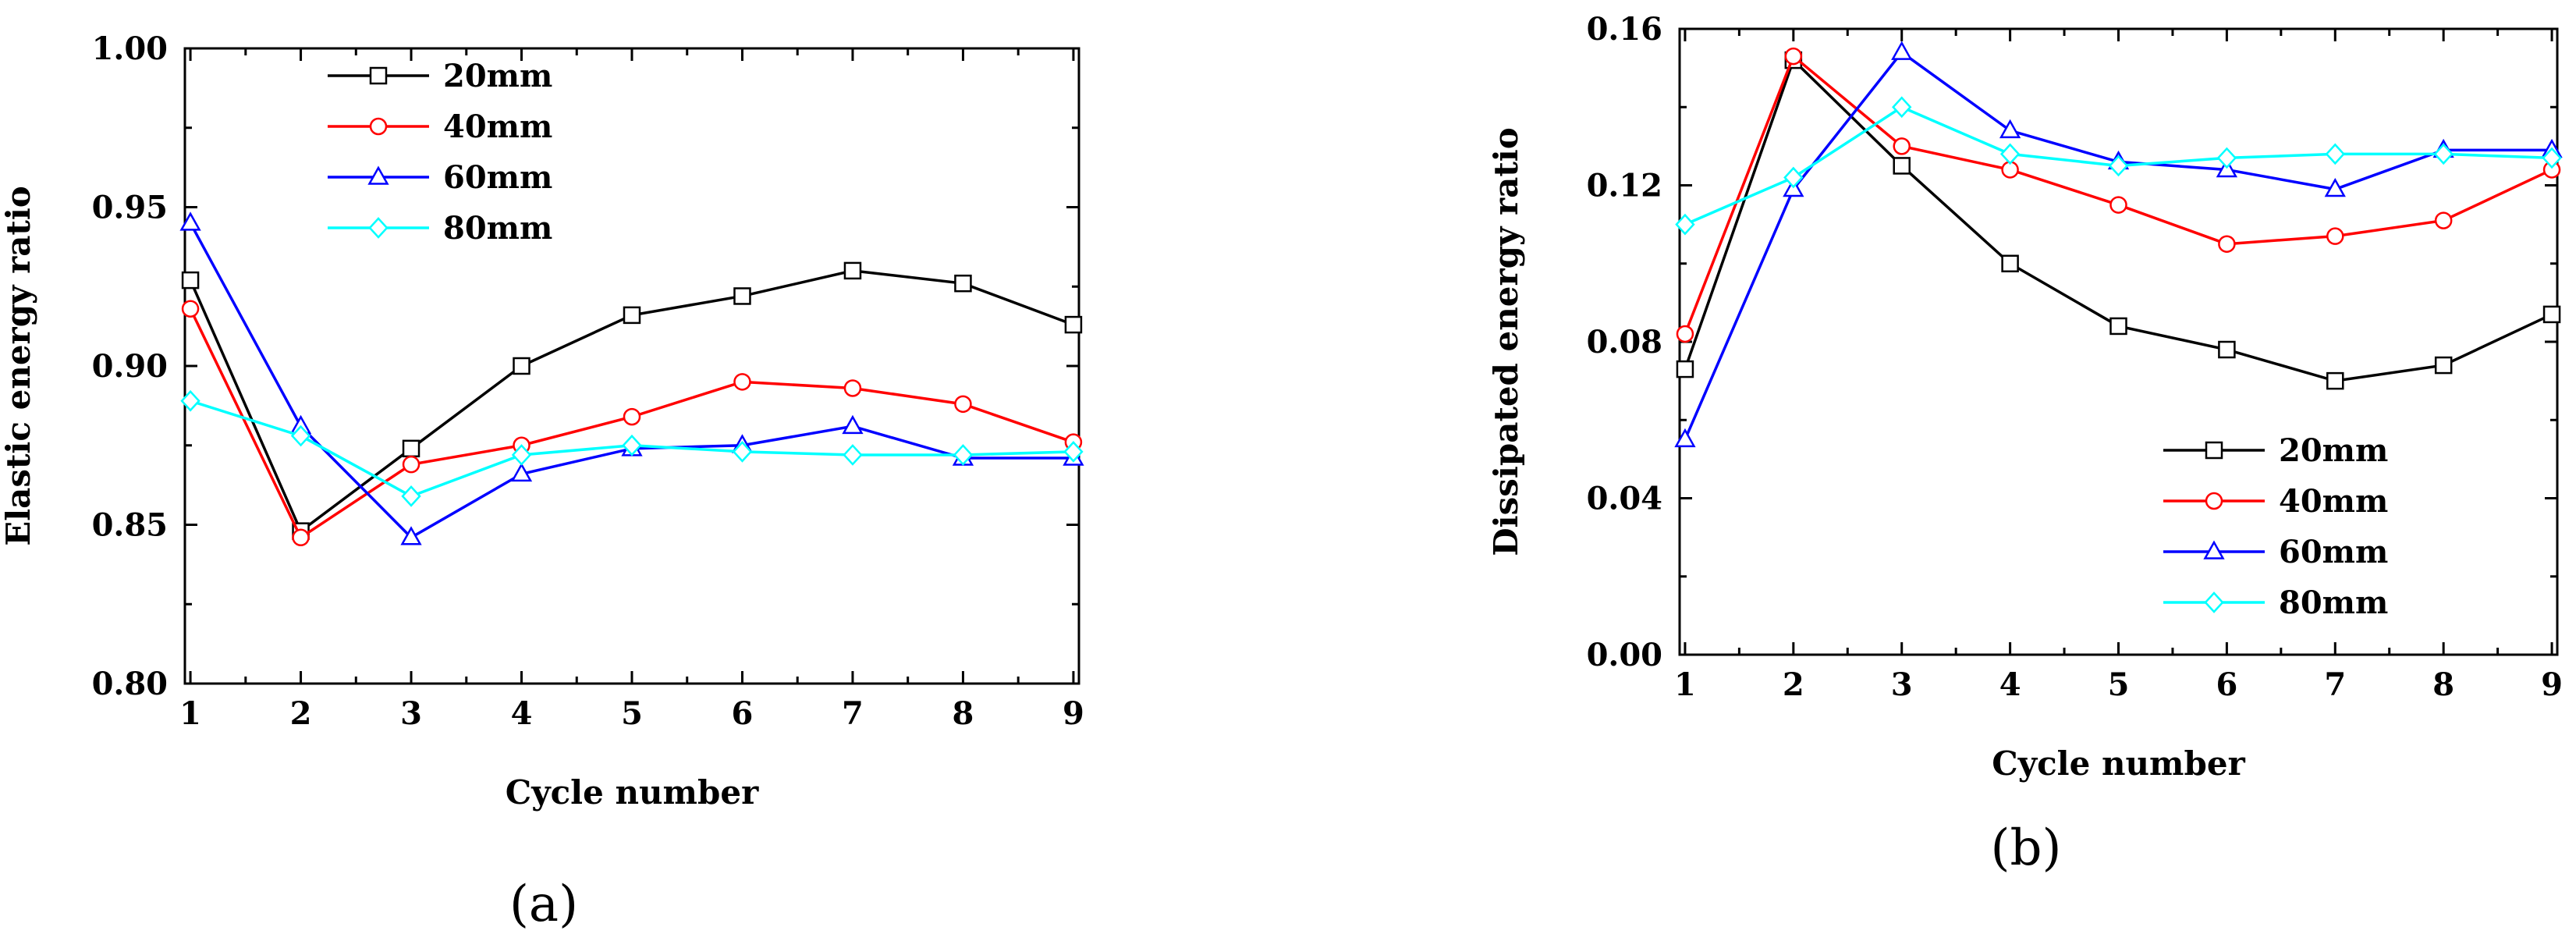  I want to click on b-xtick-label: 8, so click(2443, 684).